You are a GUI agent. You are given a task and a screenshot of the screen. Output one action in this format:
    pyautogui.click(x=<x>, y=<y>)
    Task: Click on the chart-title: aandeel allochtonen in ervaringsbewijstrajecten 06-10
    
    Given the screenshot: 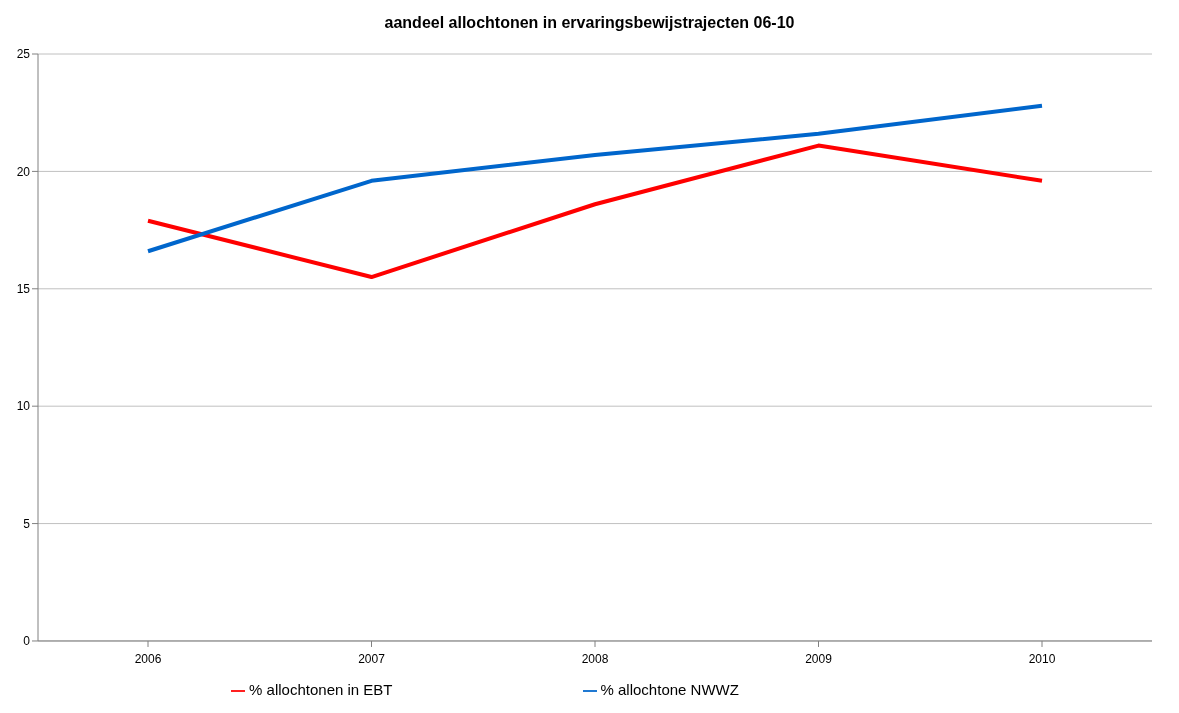 What is the action you would take?
    pyautogui.click(x=589, y=23)
    